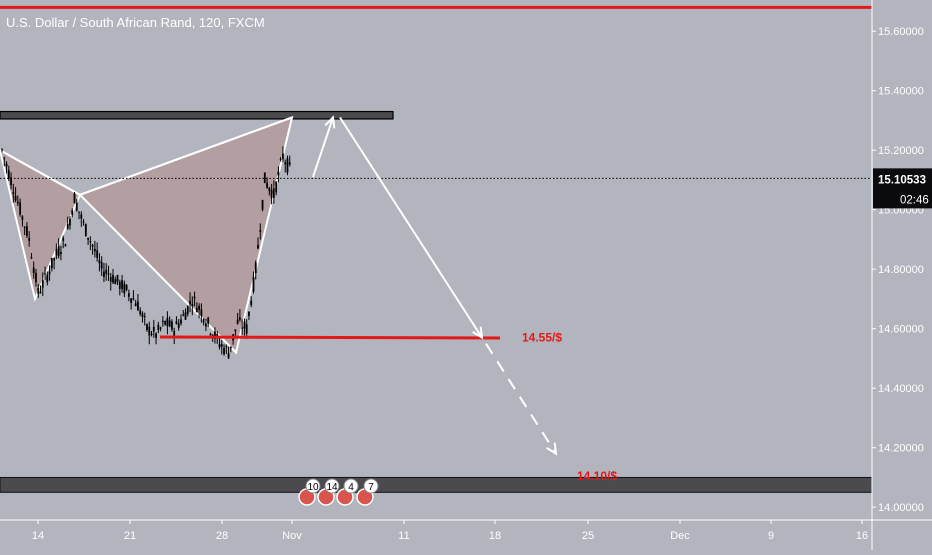 The width and height of the screenshot is (932, 555). Describe the element at coordinates (40, 172) in the screenshot. I see `pattern-leg-xb` at that location.